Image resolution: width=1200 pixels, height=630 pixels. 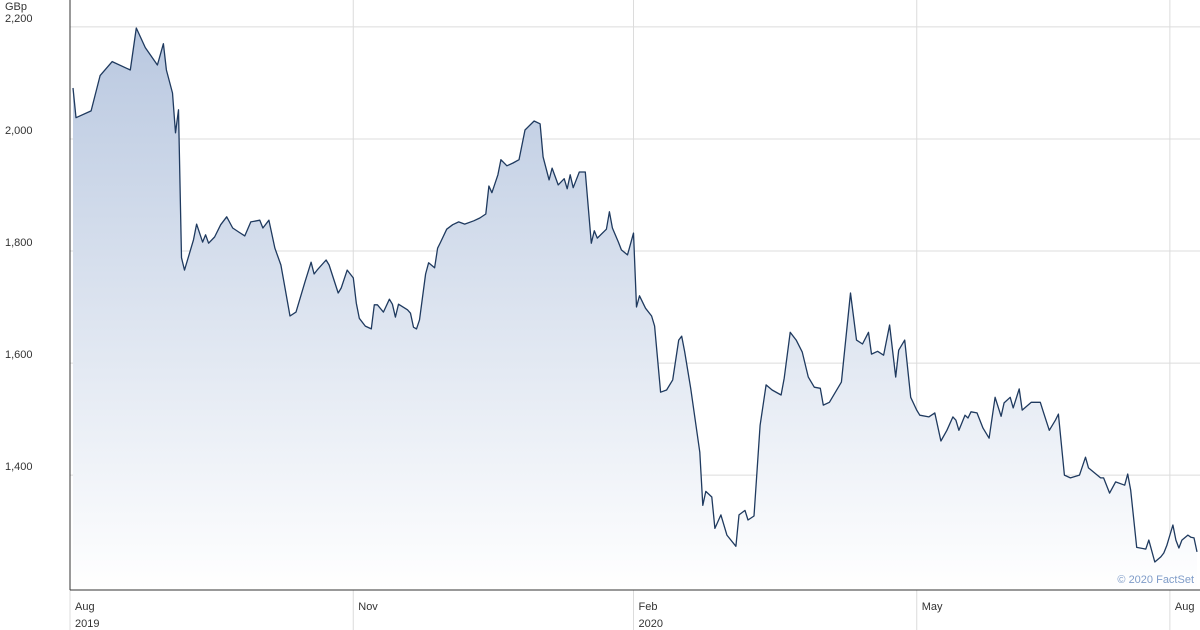 What do you see at coordinates (19, 243) in the screenshot?
I see `y-tick-label: 1,800` at bounding box center [19, 243].